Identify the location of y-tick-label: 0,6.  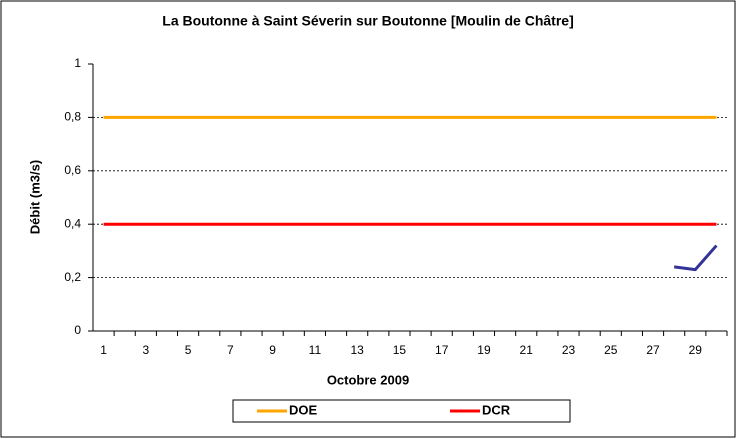
(72, 170).